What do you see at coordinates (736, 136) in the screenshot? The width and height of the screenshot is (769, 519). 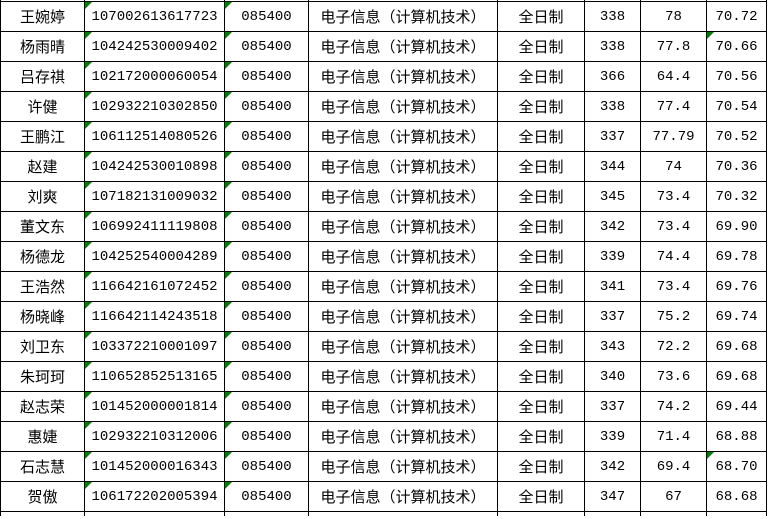 I see `cell-final-score: 70.52` at bounding box center [736, 136].